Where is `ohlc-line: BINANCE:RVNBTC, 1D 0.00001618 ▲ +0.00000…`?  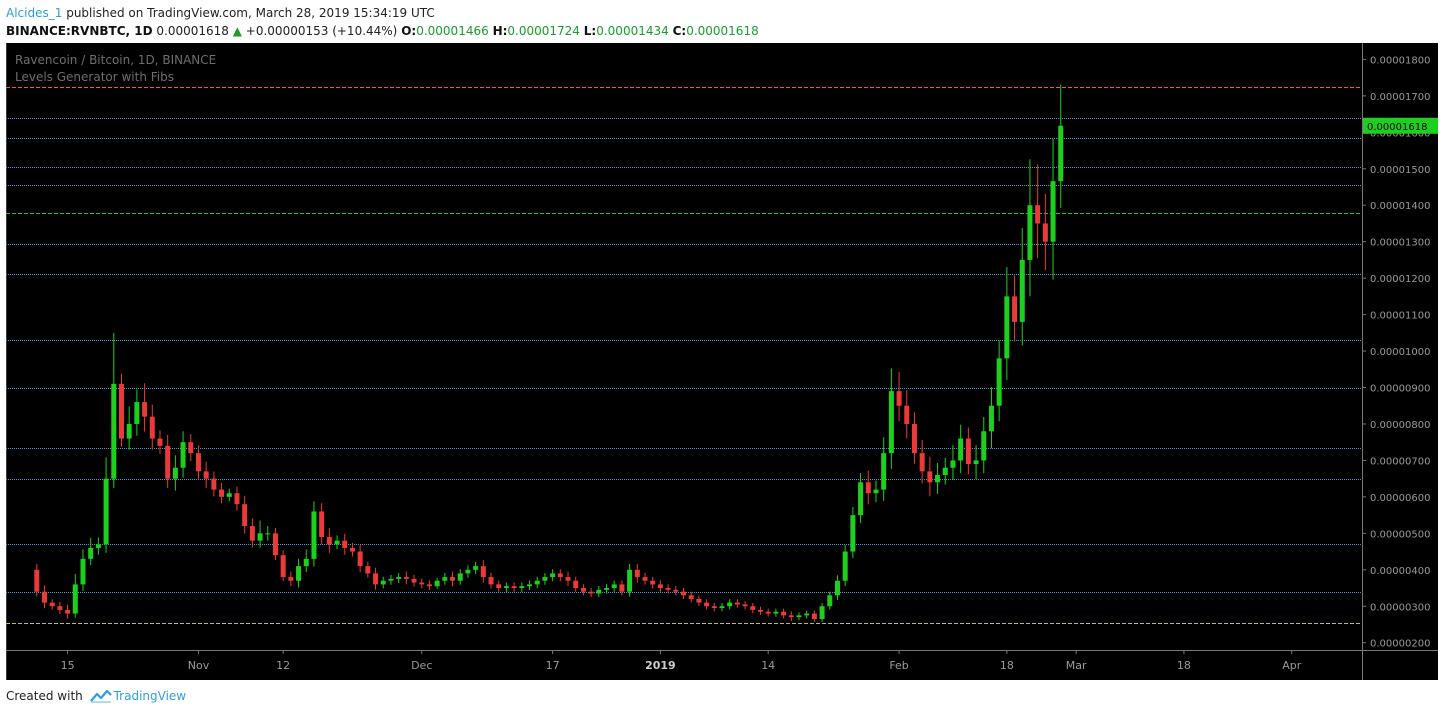
ohlc-line: BINANCE:RVNBTC, 1D 0.00001618 ▲ +0.00000… is located at coordinates (382, 31).